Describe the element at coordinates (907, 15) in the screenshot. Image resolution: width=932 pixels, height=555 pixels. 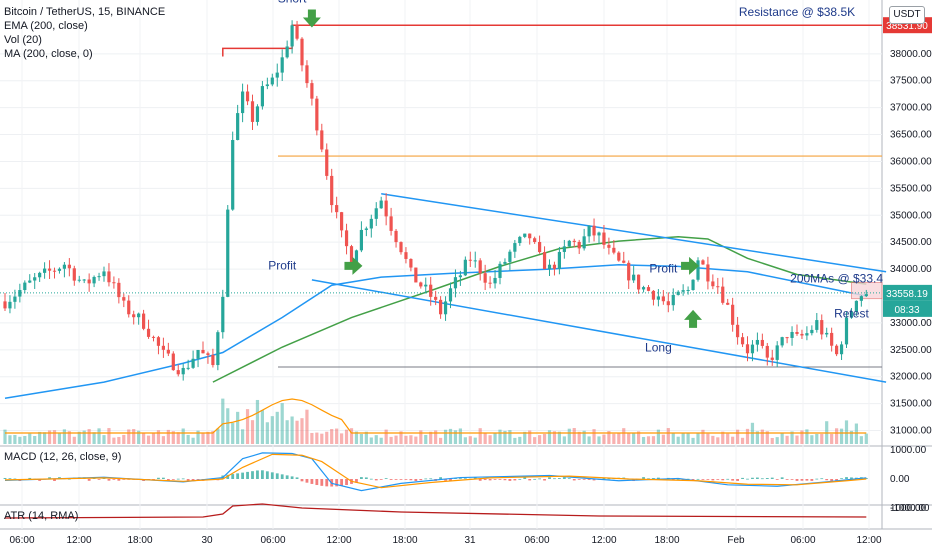
I see `currency-button: USDT` at that location.